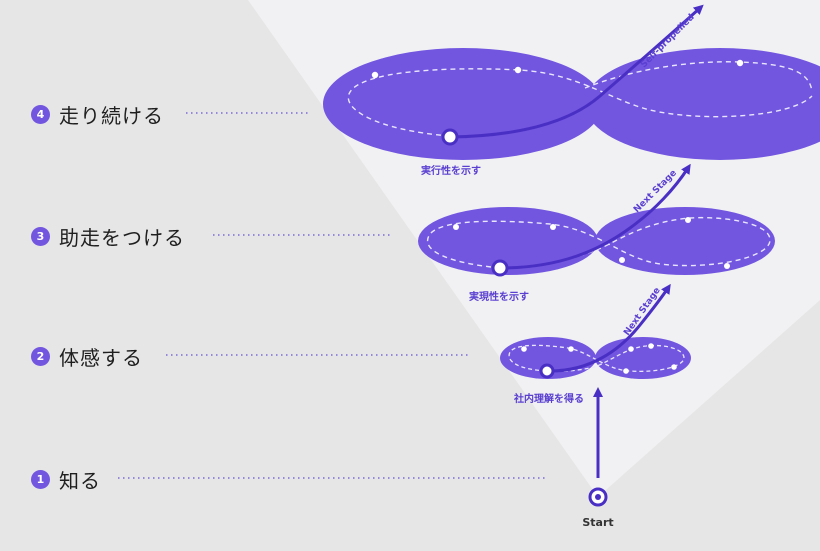  I want to click on start-label: Start, so click(598, 522).